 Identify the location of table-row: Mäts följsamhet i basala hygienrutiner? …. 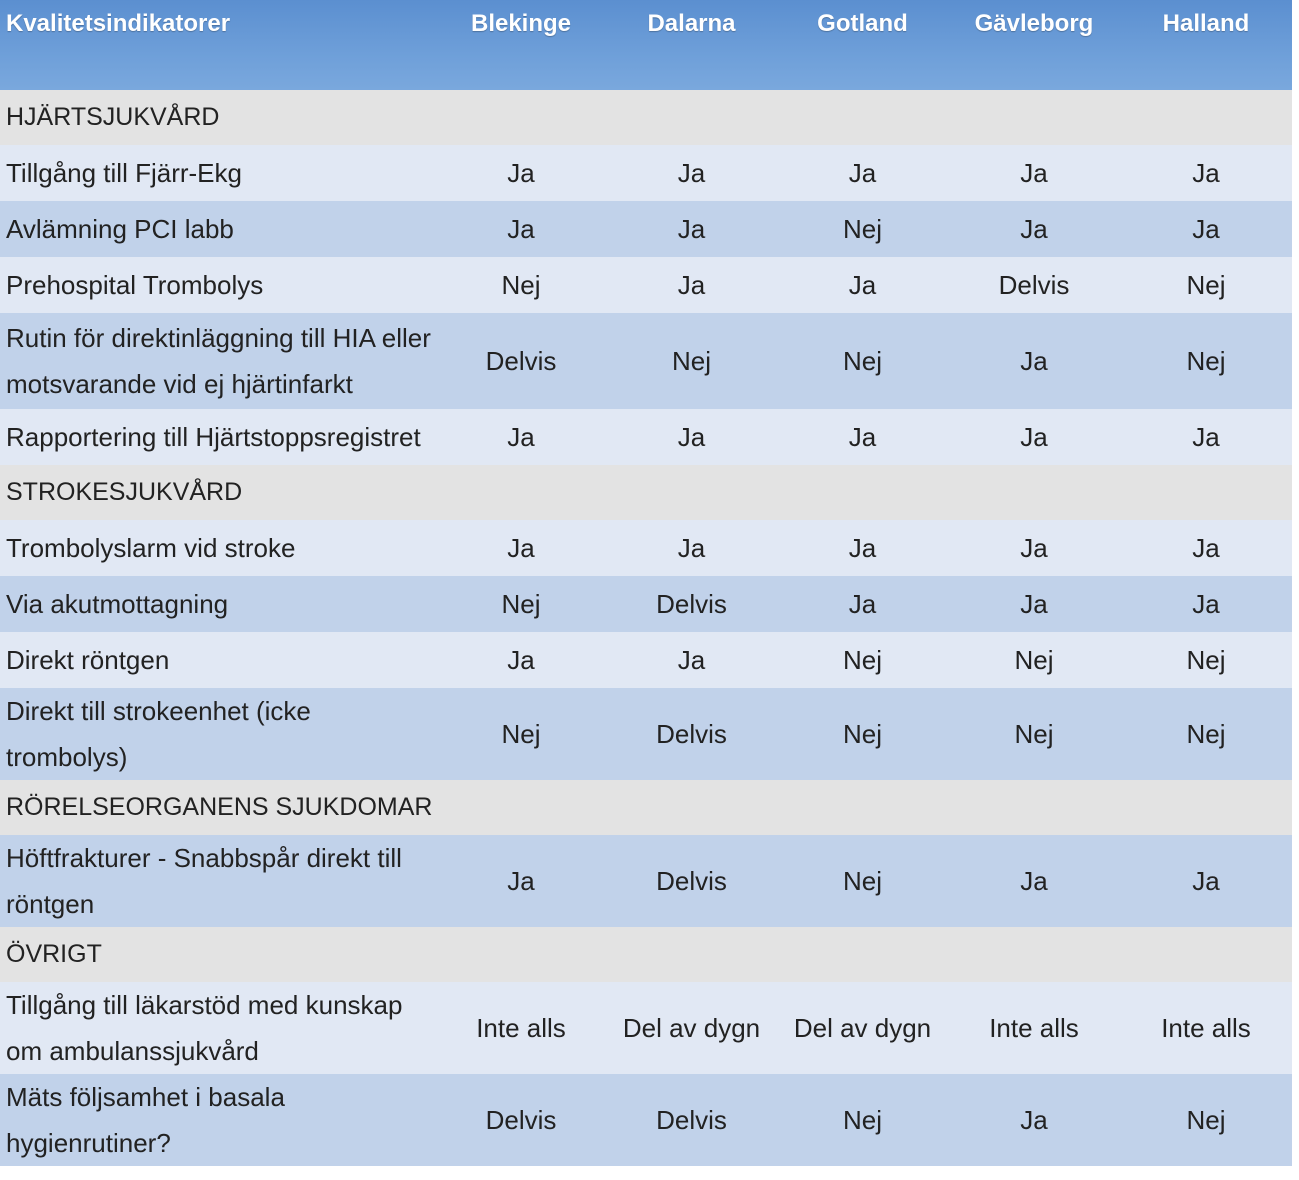
(646, 1120).